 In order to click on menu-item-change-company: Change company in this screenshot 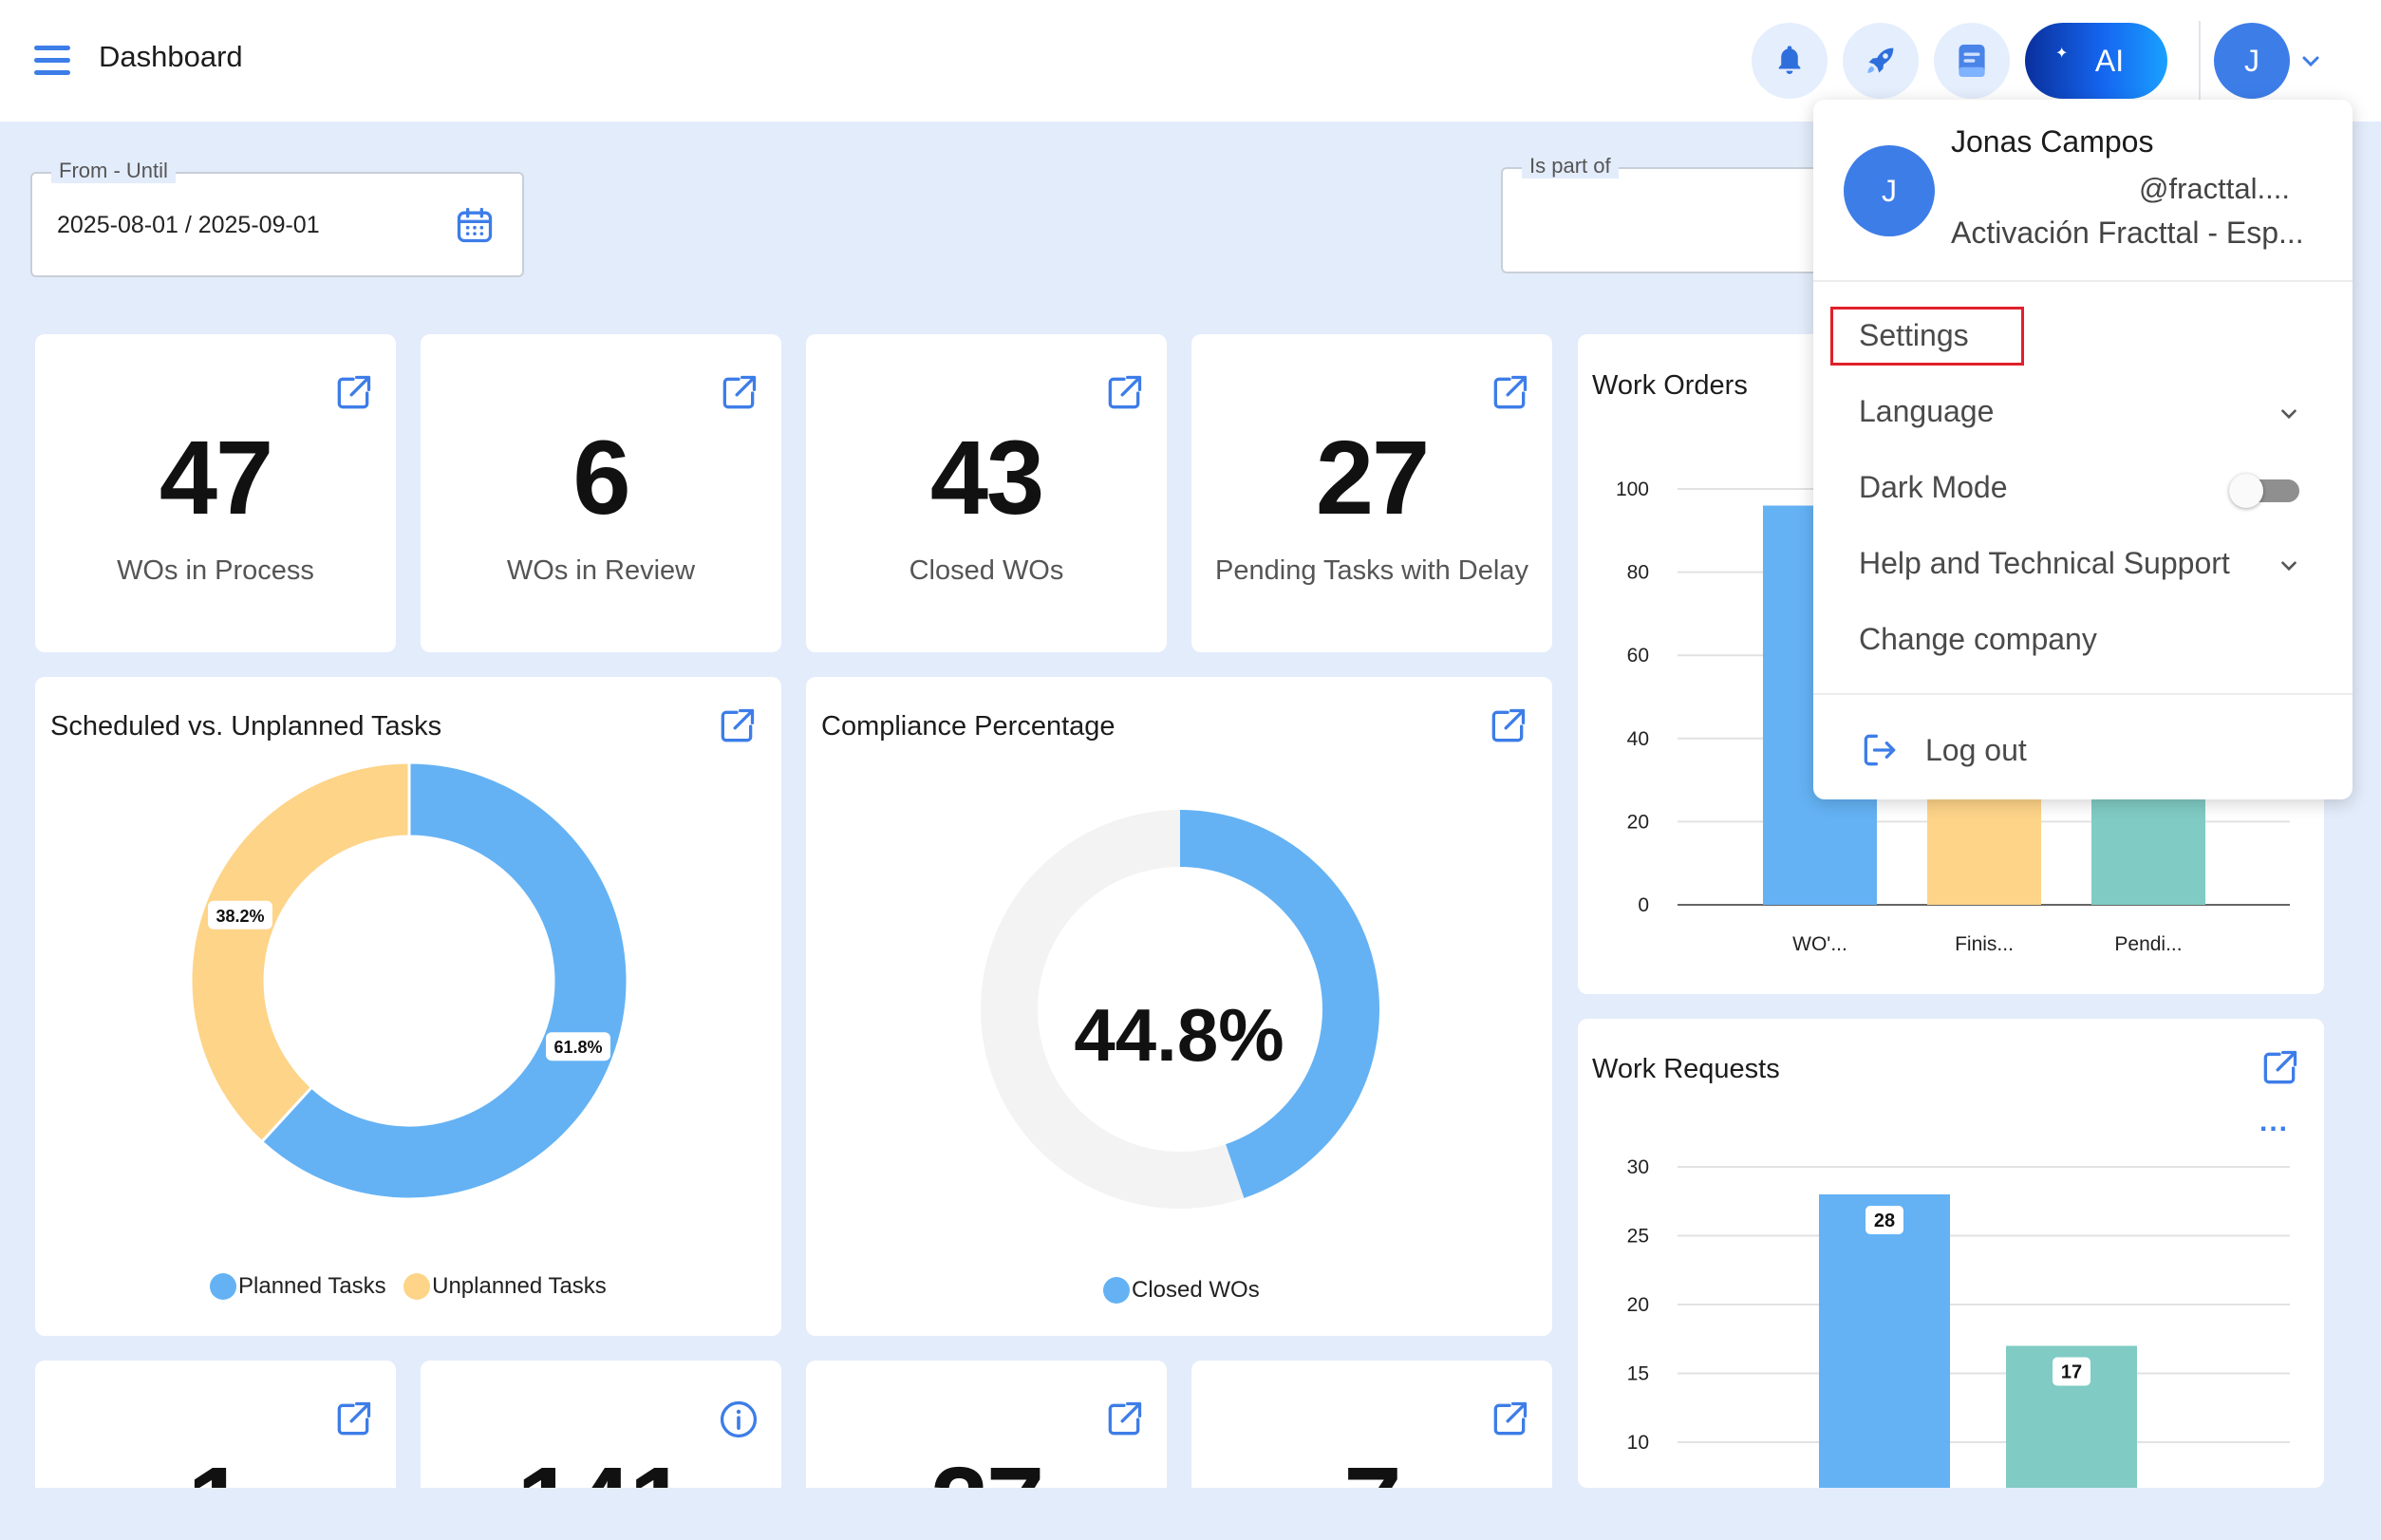, I will do `click(1978, 639)`.